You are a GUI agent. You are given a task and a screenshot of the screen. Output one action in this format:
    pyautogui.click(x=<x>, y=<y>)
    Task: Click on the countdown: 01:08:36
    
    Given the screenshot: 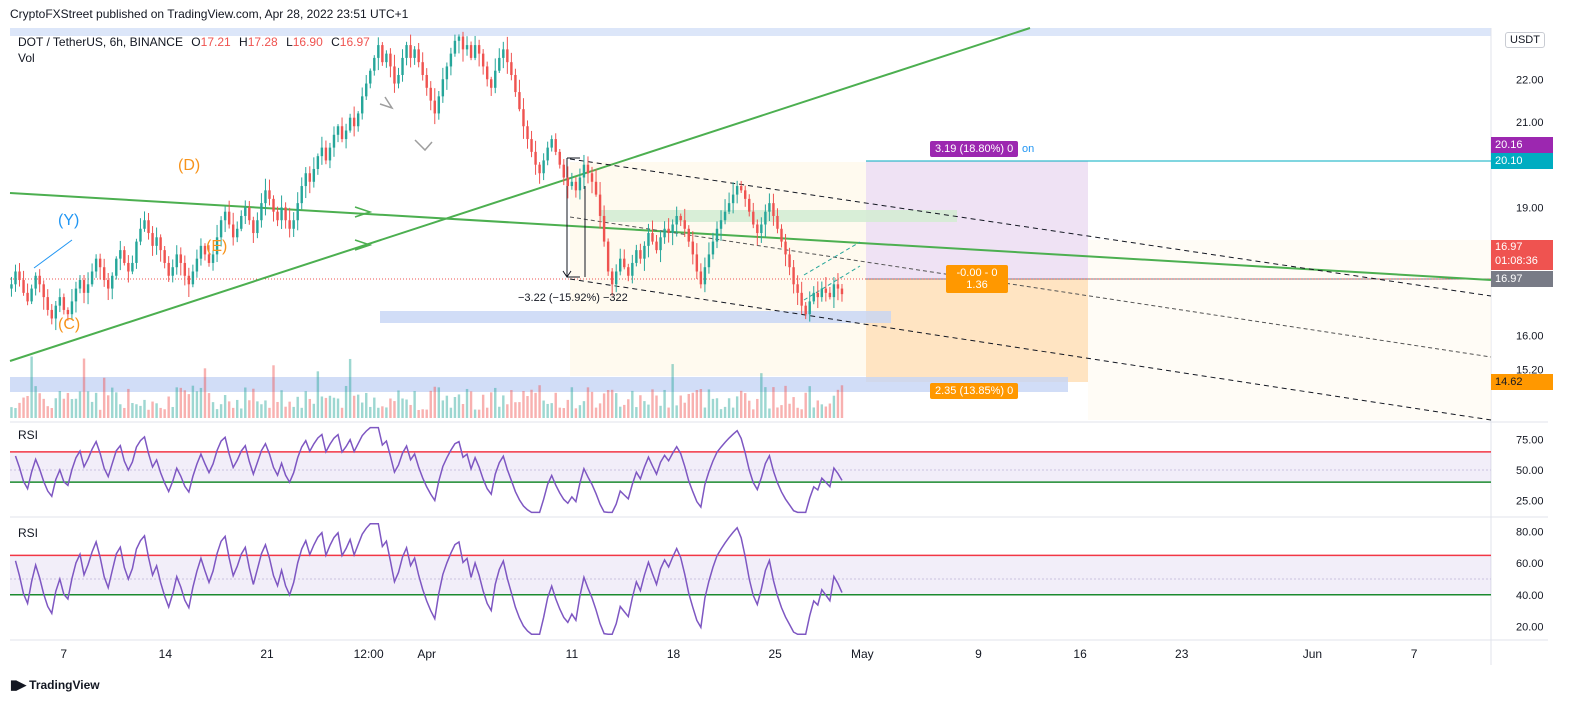 What is the action you would take?
    pyautogui.click(x=1516, y=261)
    